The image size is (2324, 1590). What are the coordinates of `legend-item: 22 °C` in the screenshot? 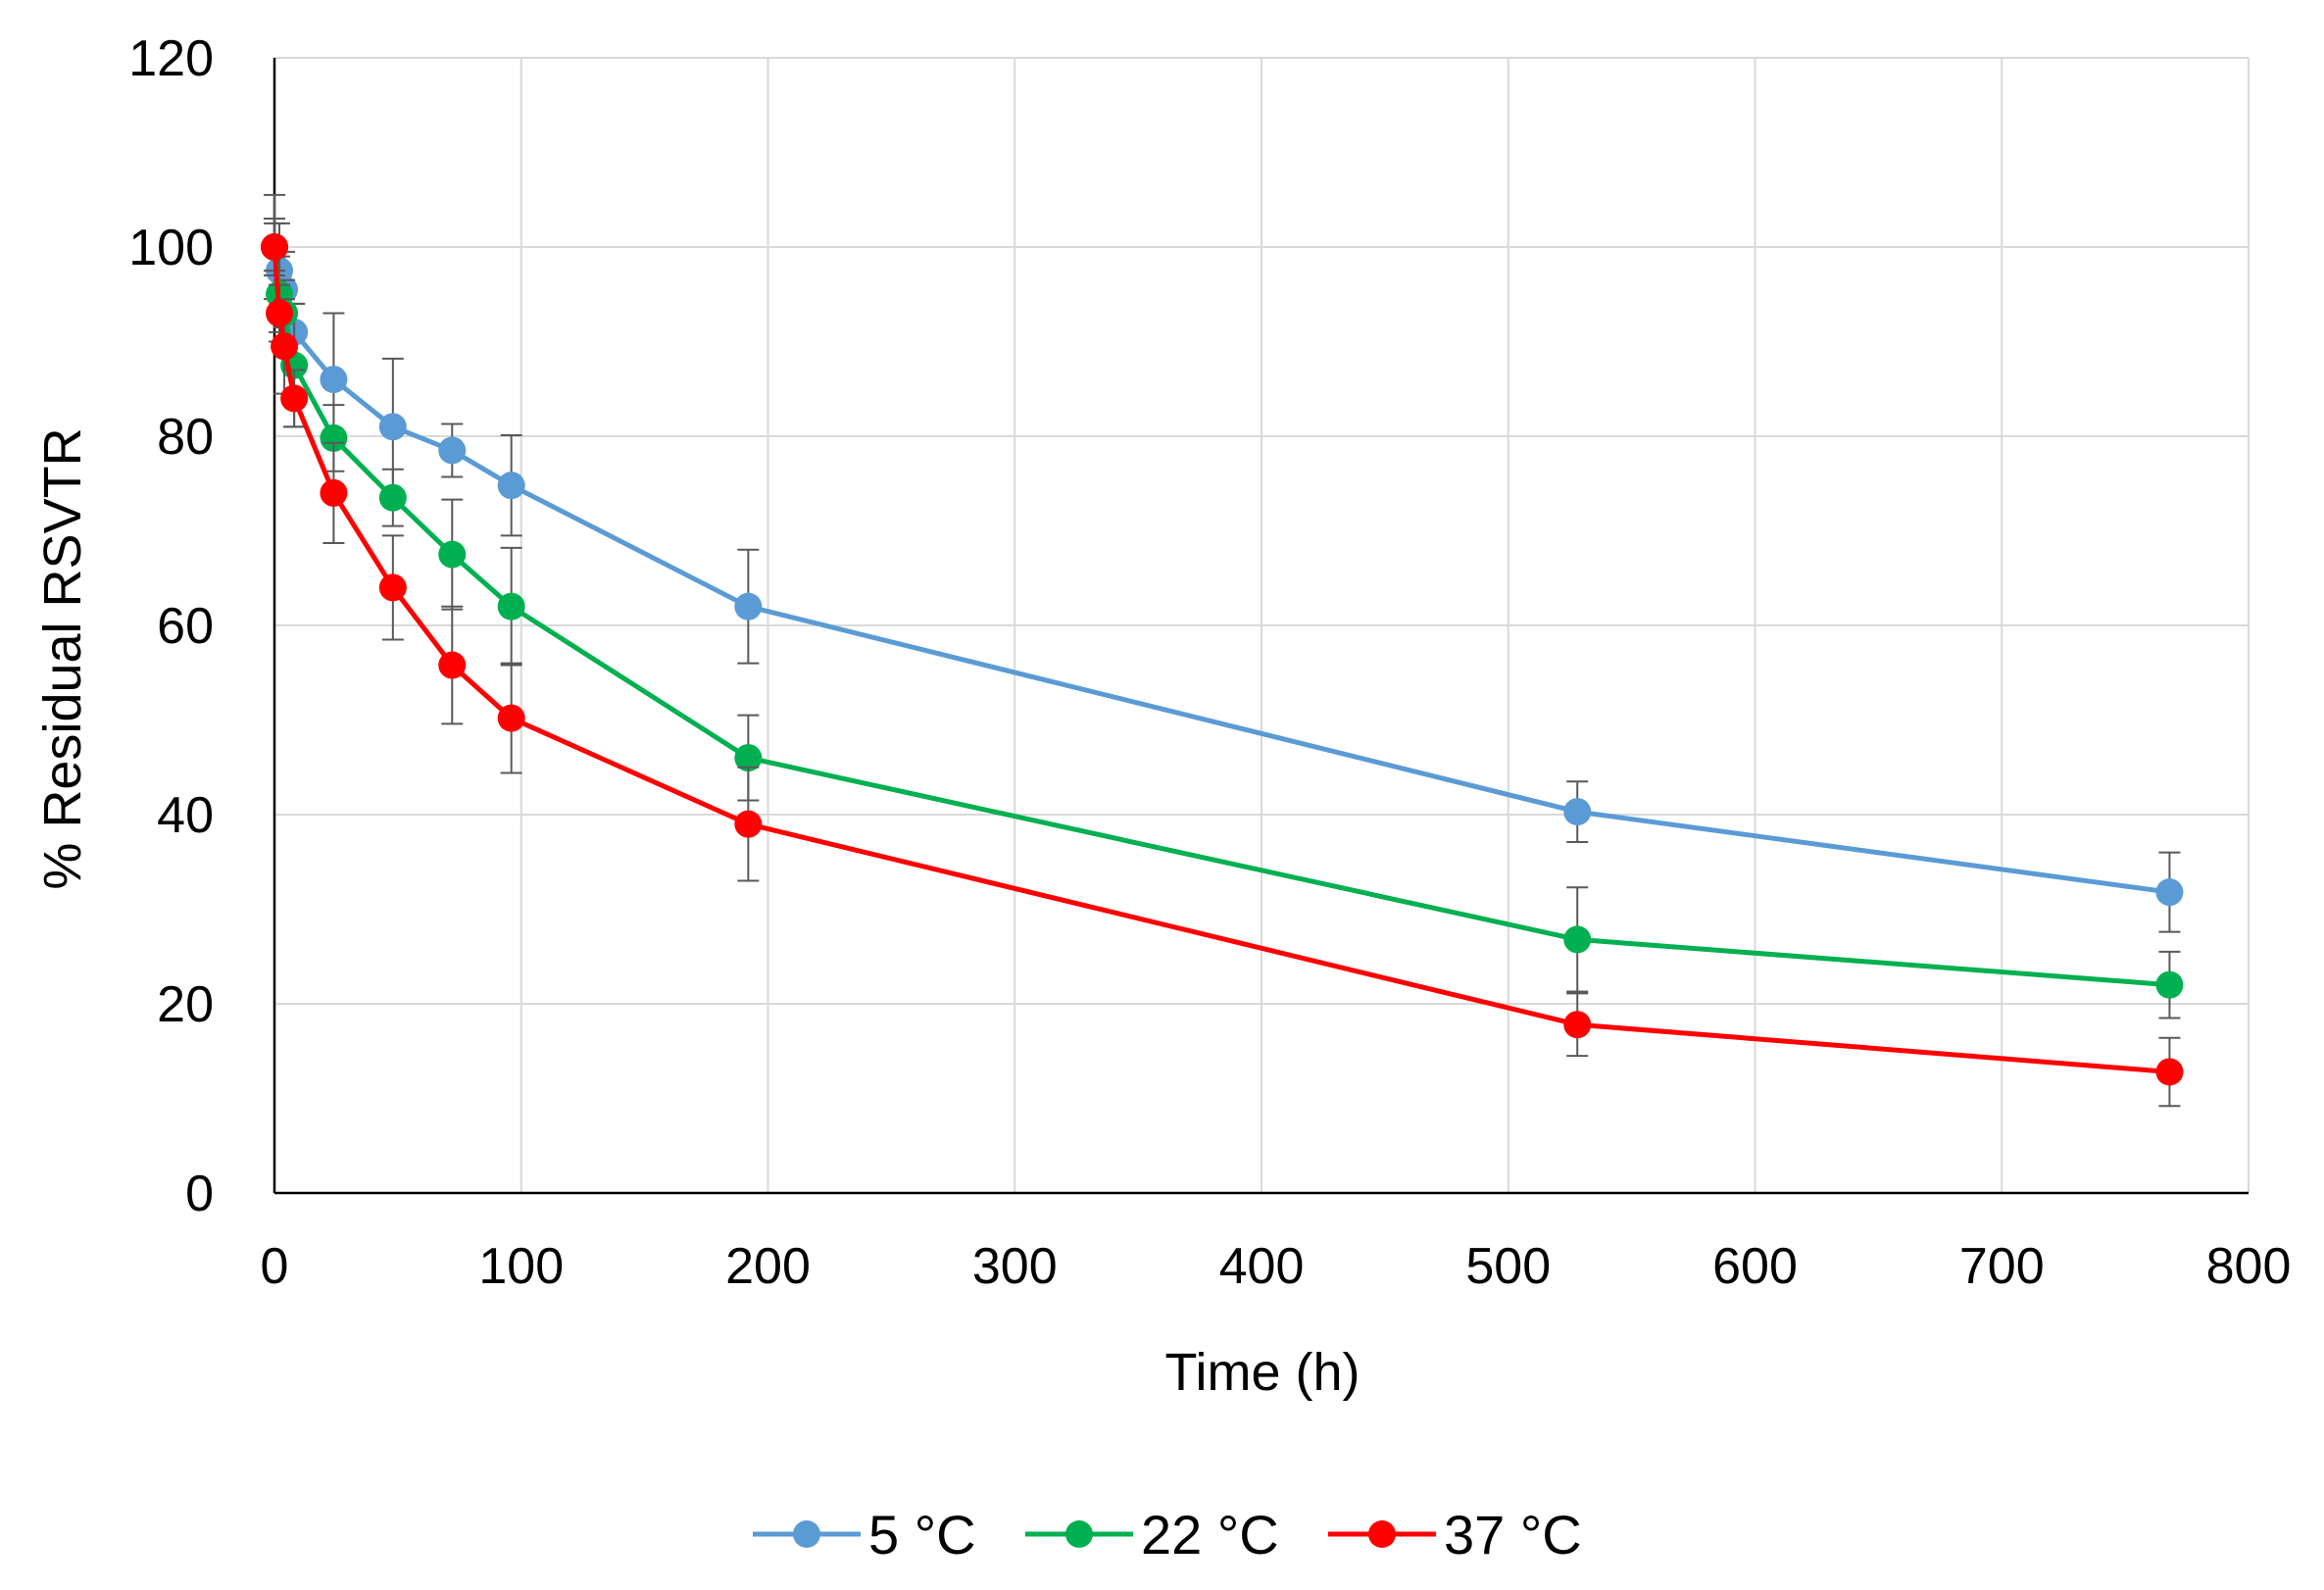 It's located at (1152, 1534).